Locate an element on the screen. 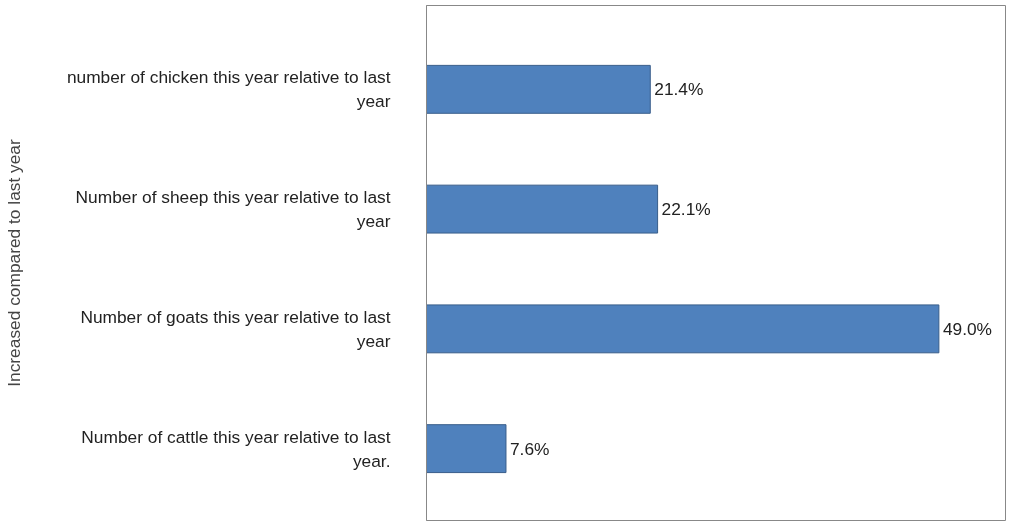 The width and height of the screenshot is (1017, 531). y-tick-label: Number of sheep this year relative to last year is located at coordinates (233, 209).